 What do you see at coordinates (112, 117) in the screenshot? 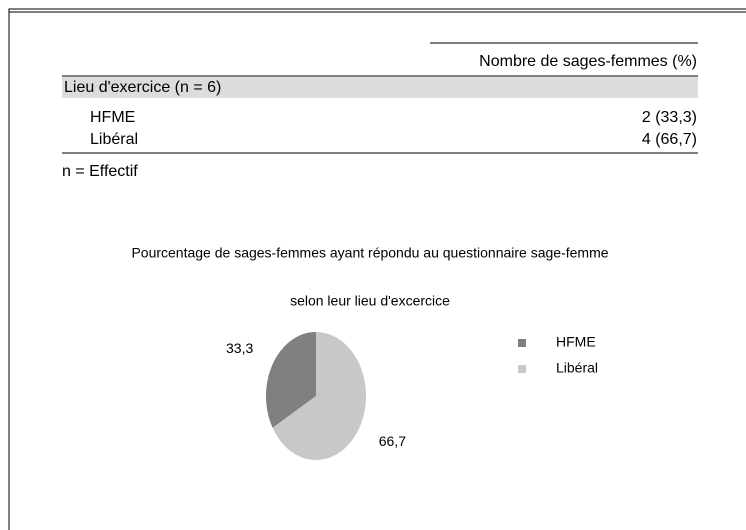
I see `row-label: HFME` at bounding box center [112, 117].